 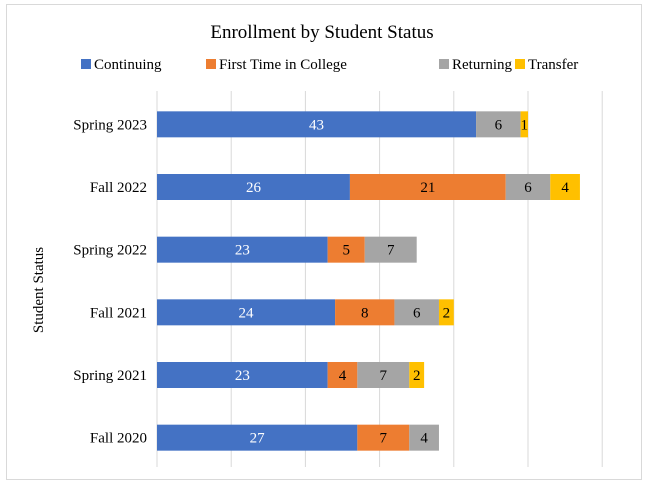 I want to click on legend-label: Returning, so click(x=482, y=65).